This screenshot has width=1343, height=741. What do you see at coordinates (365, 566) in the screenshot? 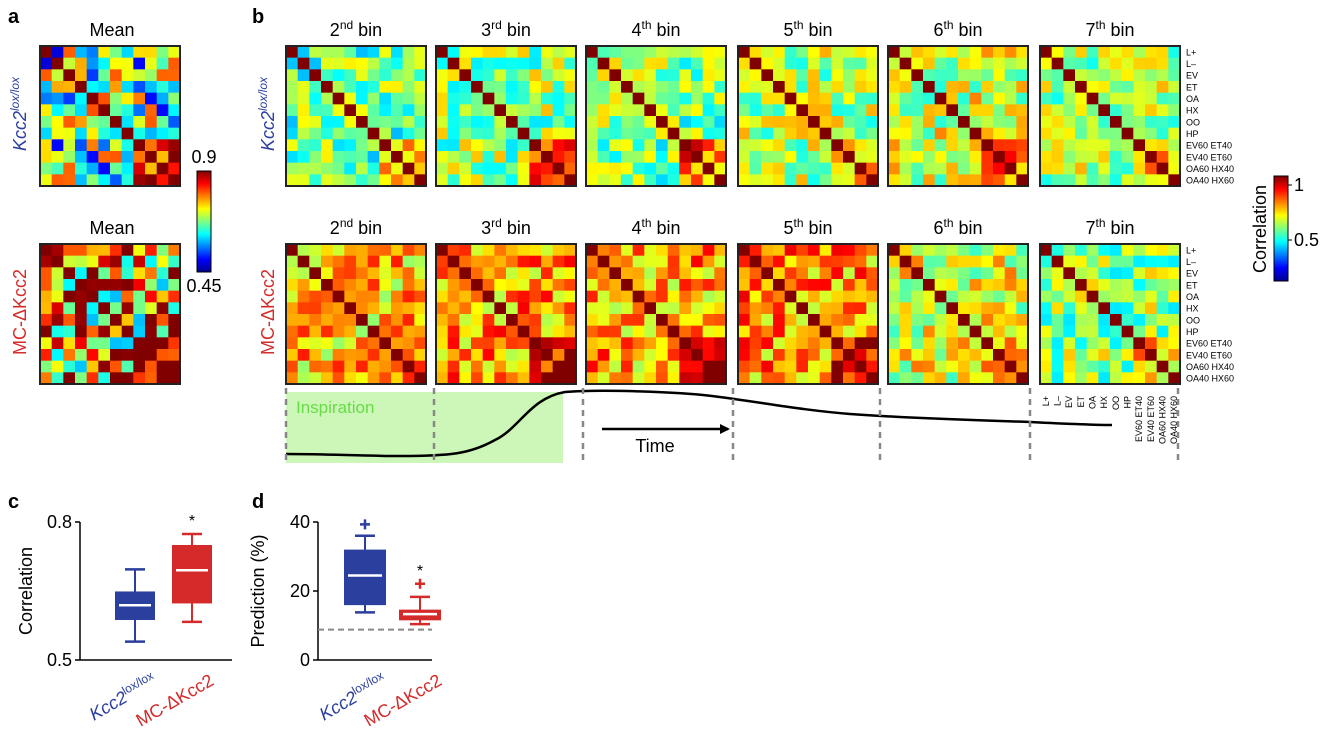
I see `box-control` at bounding box center [365, 566].